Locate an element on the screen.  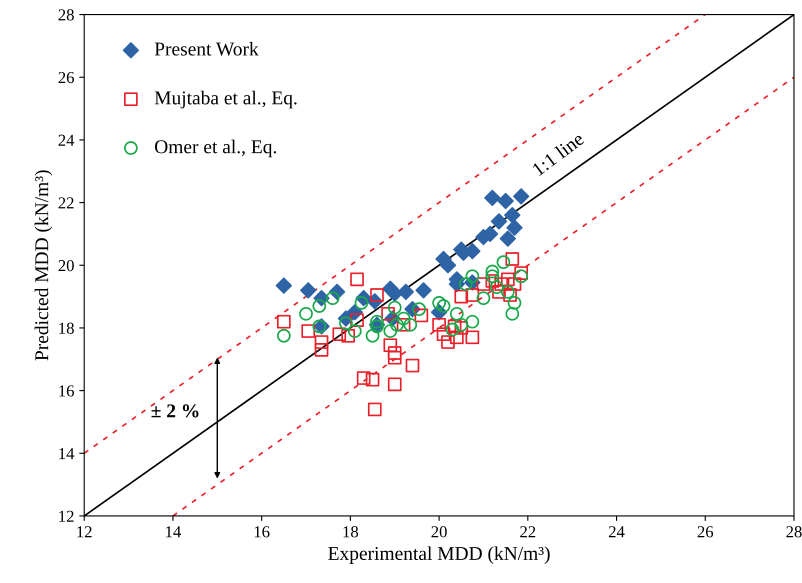
y-tick-label: 22 is located at coordinates (66, 202).